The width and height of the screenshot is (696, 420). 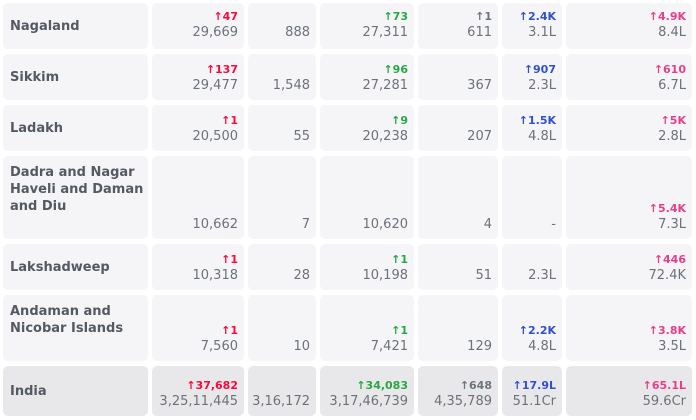 I want to click on confirmed-cell: ↑47 29,669, so click(x=198, y=26).